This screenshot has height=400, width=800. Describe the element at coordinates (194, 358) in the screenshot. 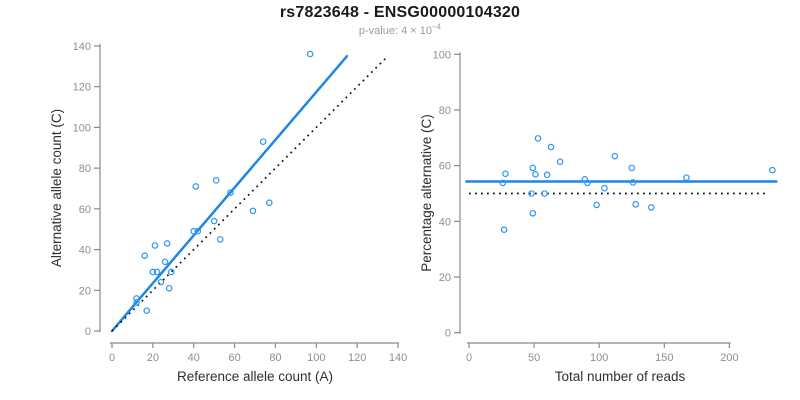

I see `x-axis-tick-label: 40` at that location.